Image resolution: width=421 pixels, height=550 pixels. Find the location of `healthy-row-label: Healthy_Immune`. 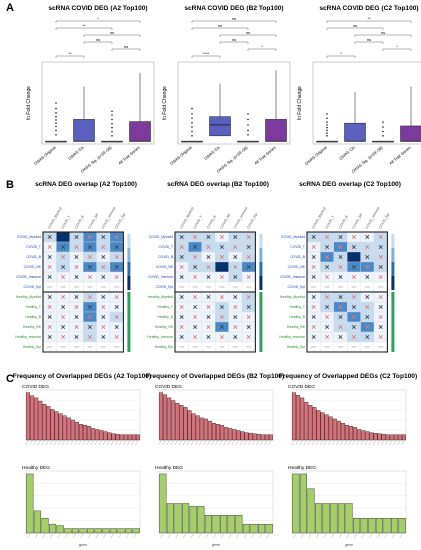

healthy-row-label: Healthy_Immune is located at coordinates (160, 337).